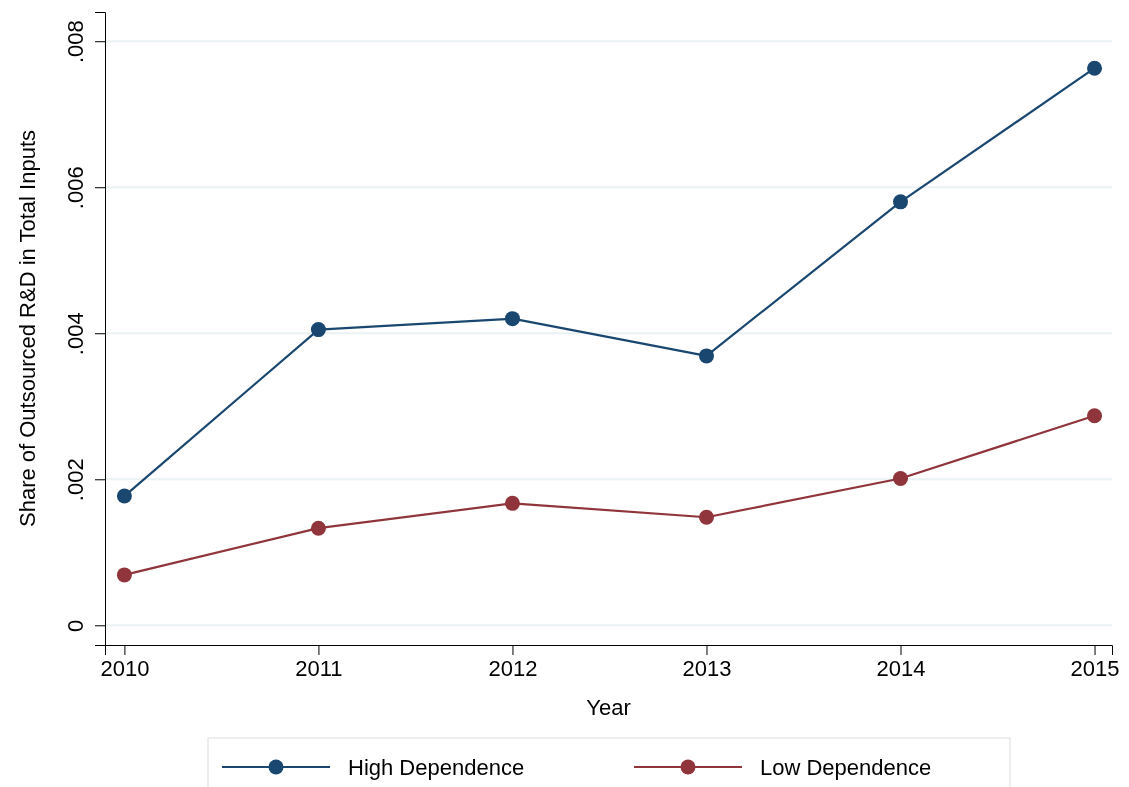  I want to click on x-axis-title: Year, so click(608, 707).